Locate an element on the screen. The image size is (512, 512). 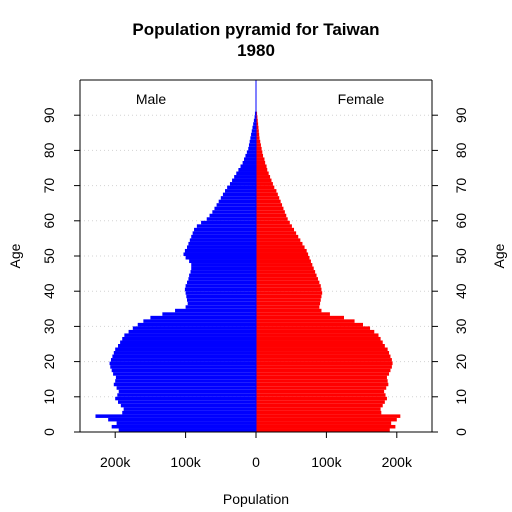
y-tick-label-left: 80 is located at coordinates (49, 150).